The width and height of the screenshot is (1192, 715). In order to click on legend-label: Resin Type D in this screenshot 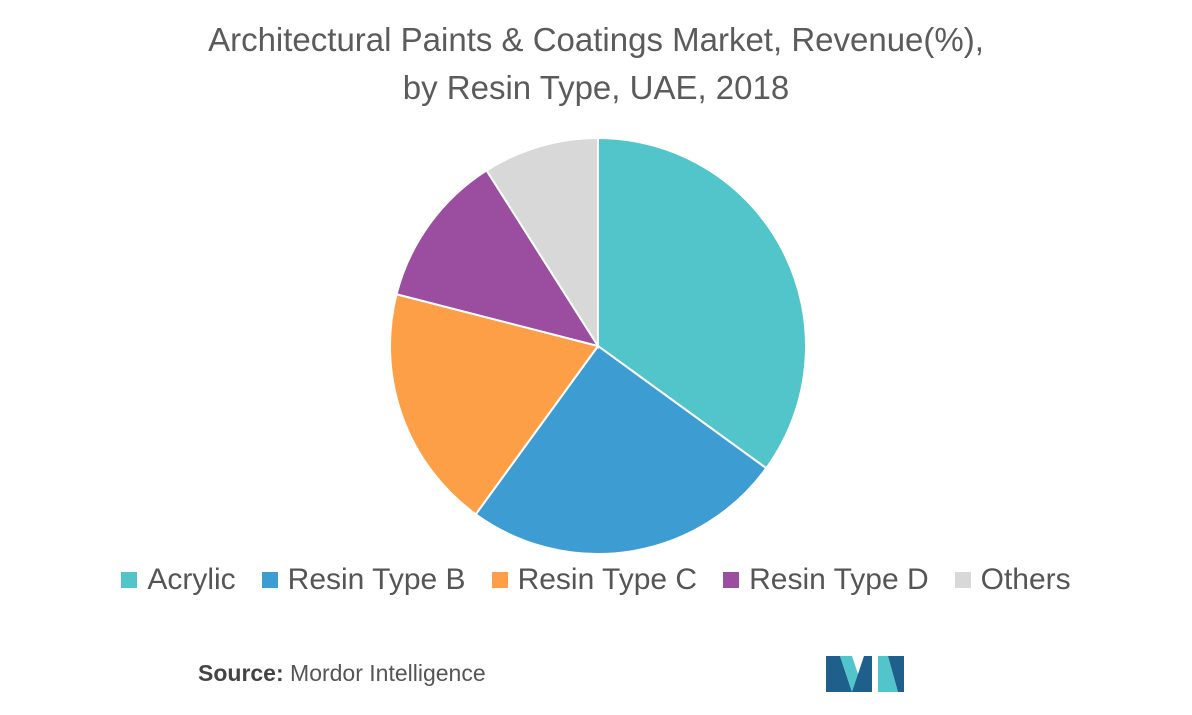, I will do `click(839, 579)`.